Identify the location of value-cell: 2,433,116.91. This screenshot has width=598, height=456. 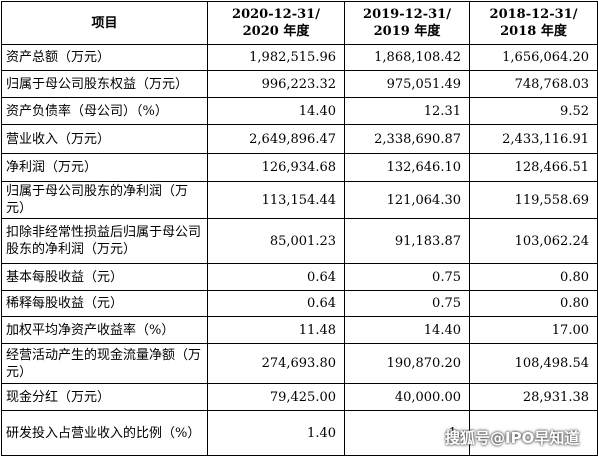
(533, 139).